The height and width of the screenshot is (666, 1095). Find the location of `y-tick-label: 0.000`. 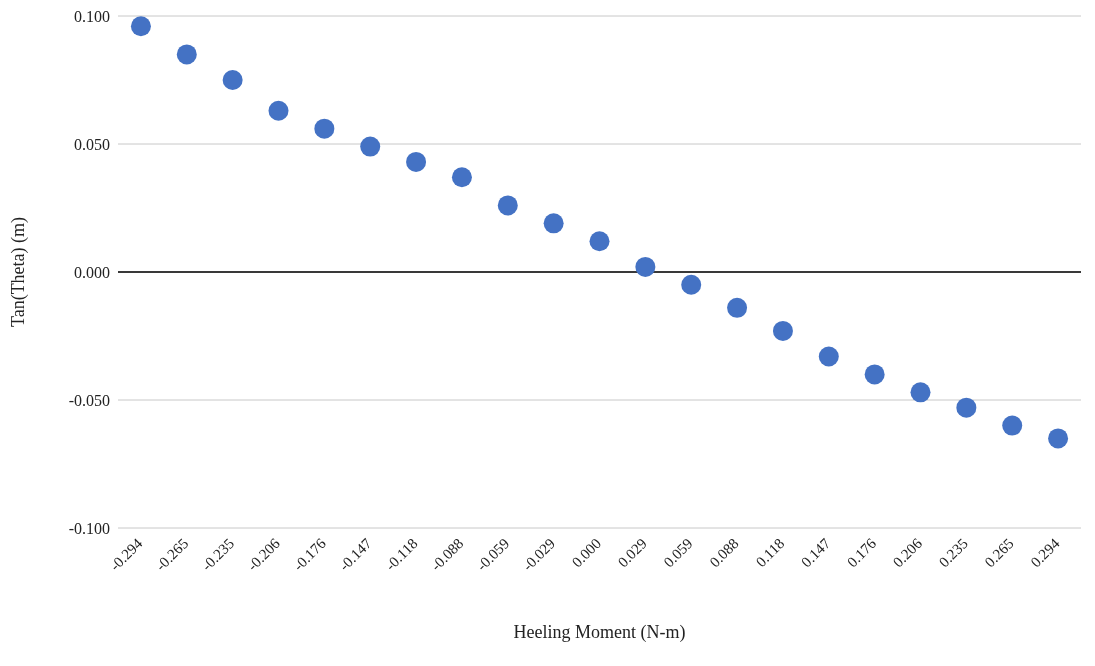

y-tick-label: 0.000 is located at coordinates (92, 272).